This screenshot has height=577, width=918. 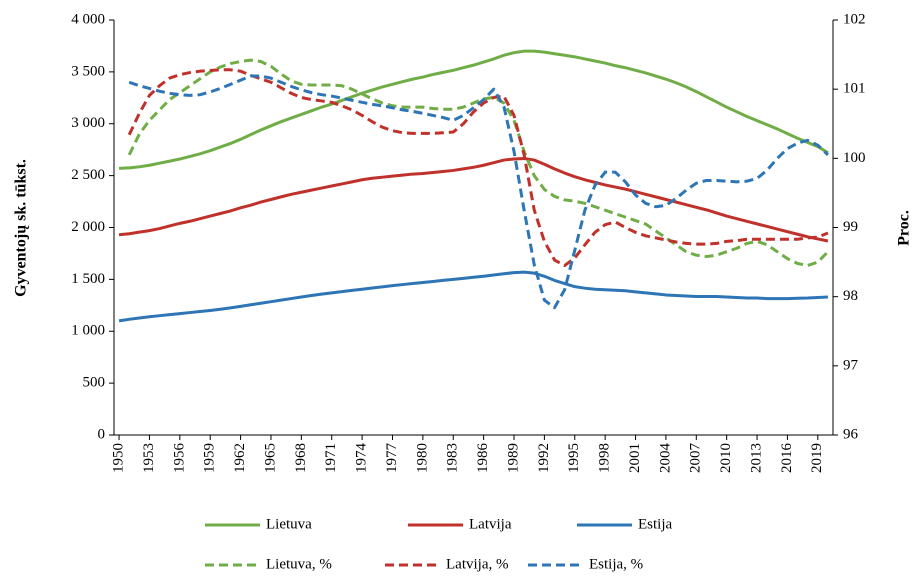 What do you see at coordinates (88, 19) in the screenshot?
I see `y-tick-label: 4 000` at bounding box center [88, 19].